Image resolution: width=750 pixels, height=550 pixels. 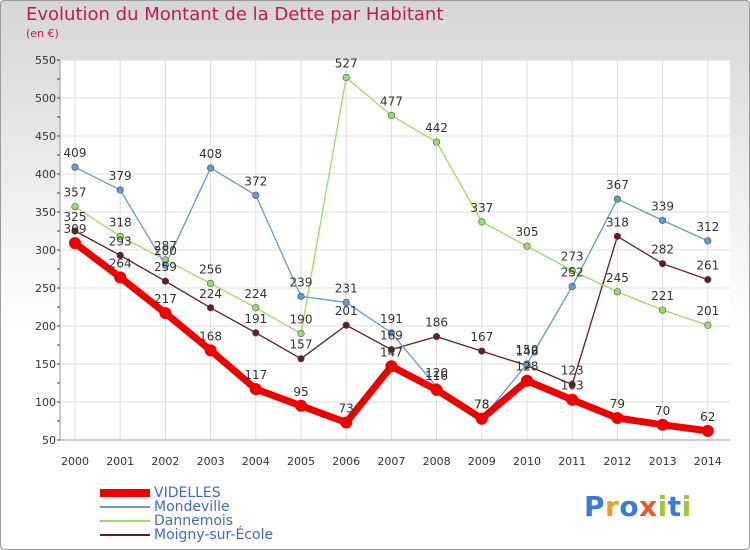 What do you see at coordinates (391, 101) in the screenshot?
I see `data-label: 477` at bounding box center [391, 101].